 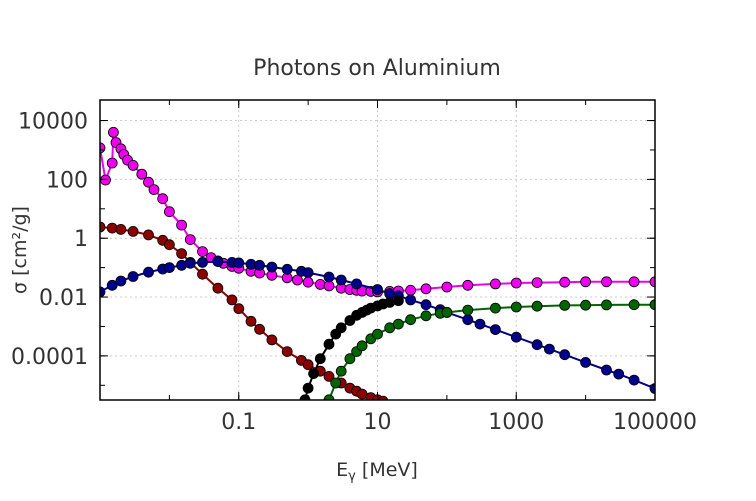 I want to click on chart-title: Photons on Aluminium, so click(x=377, y=68).